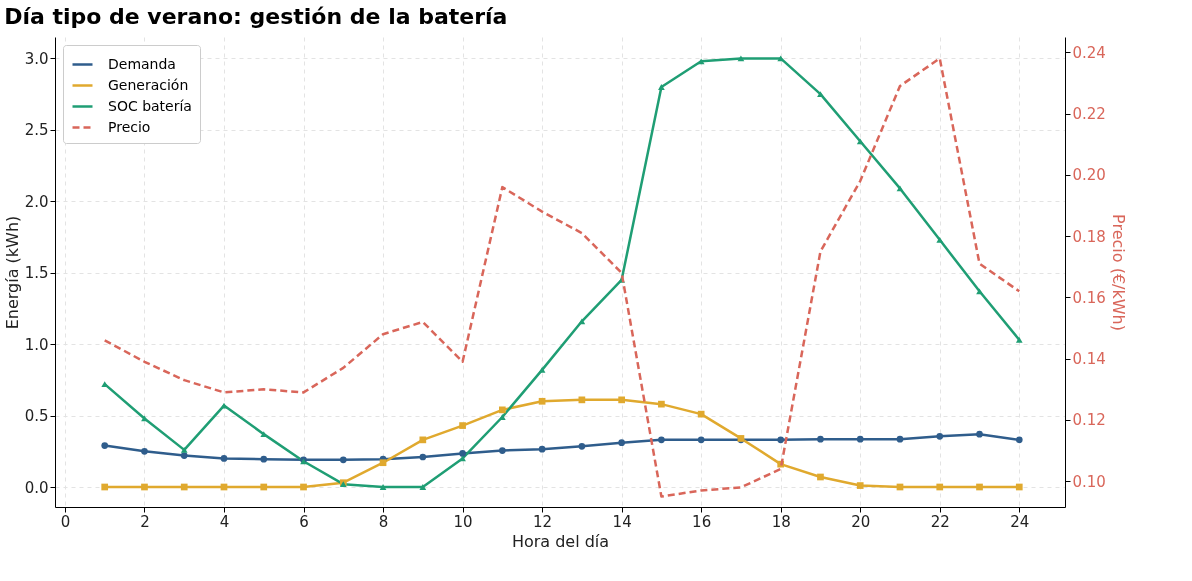  I want to click on y-tick-label: 1.0, so click(36, 344).